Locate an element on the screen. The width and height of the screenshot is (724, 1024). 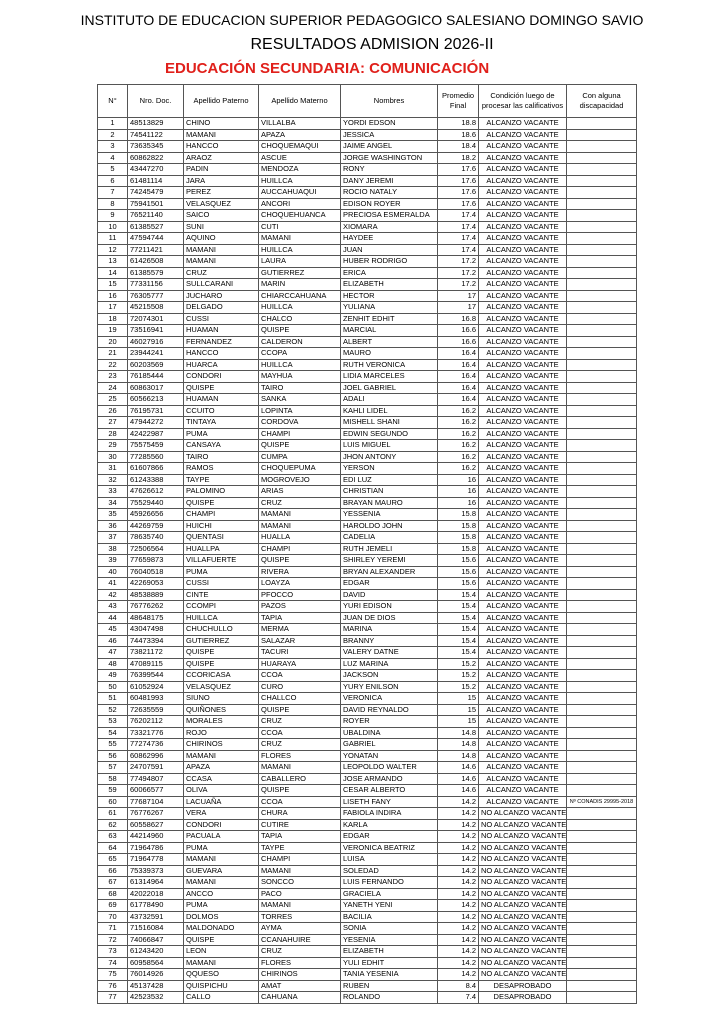
column-header: Nro. Doc. is located at coordinates (155, 101).